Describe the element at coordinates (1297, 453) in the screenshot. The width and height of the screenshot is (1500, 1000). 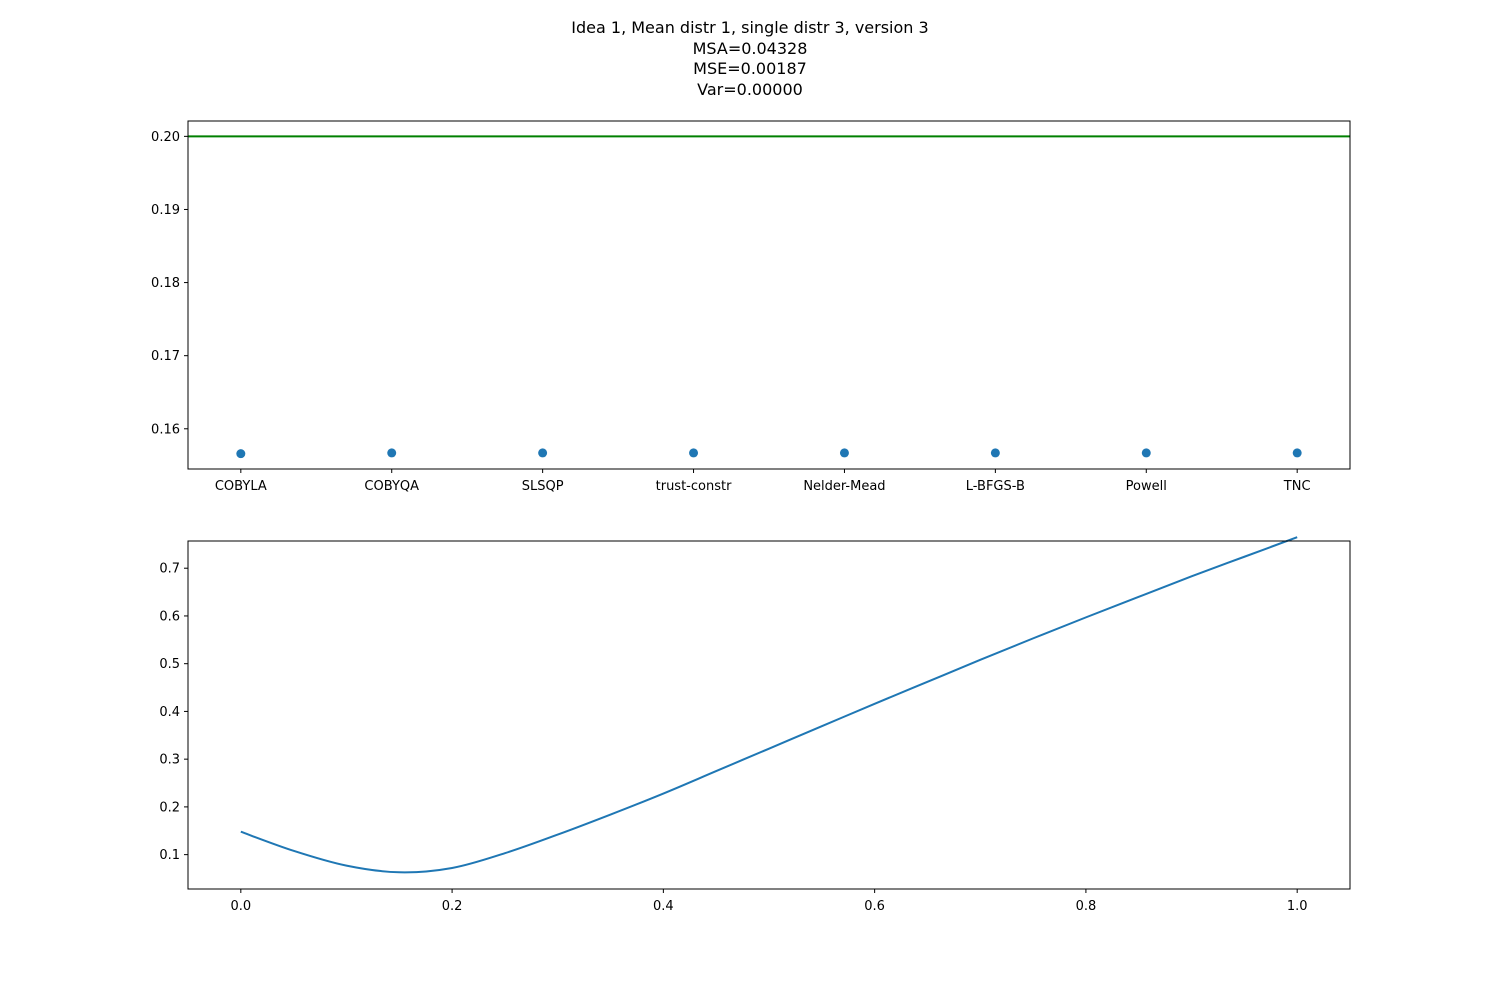
I see `data-point-tnc` at that location.